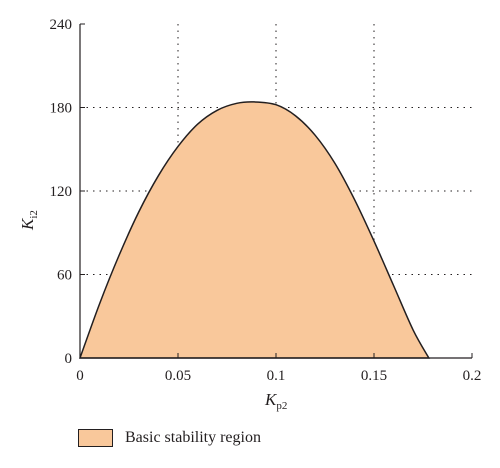  Describe the element at coordinates (472, 376) in the screenshot. I see `x-tick-label: 0.2` at that location.